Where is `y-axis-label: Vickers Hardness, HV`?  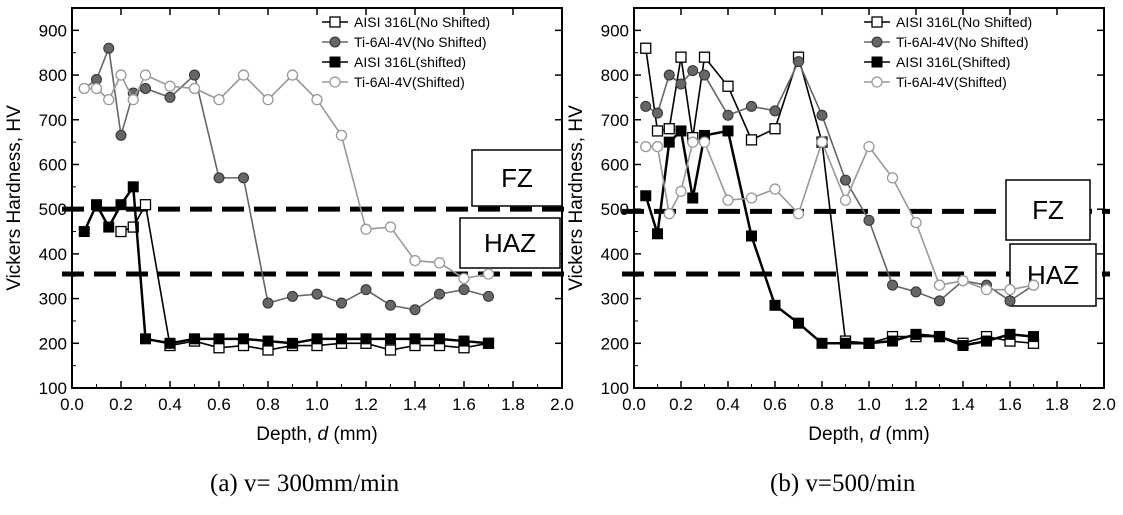 y-axis-label: Vickers Hardness, HV is located at coordinates (576, 198).